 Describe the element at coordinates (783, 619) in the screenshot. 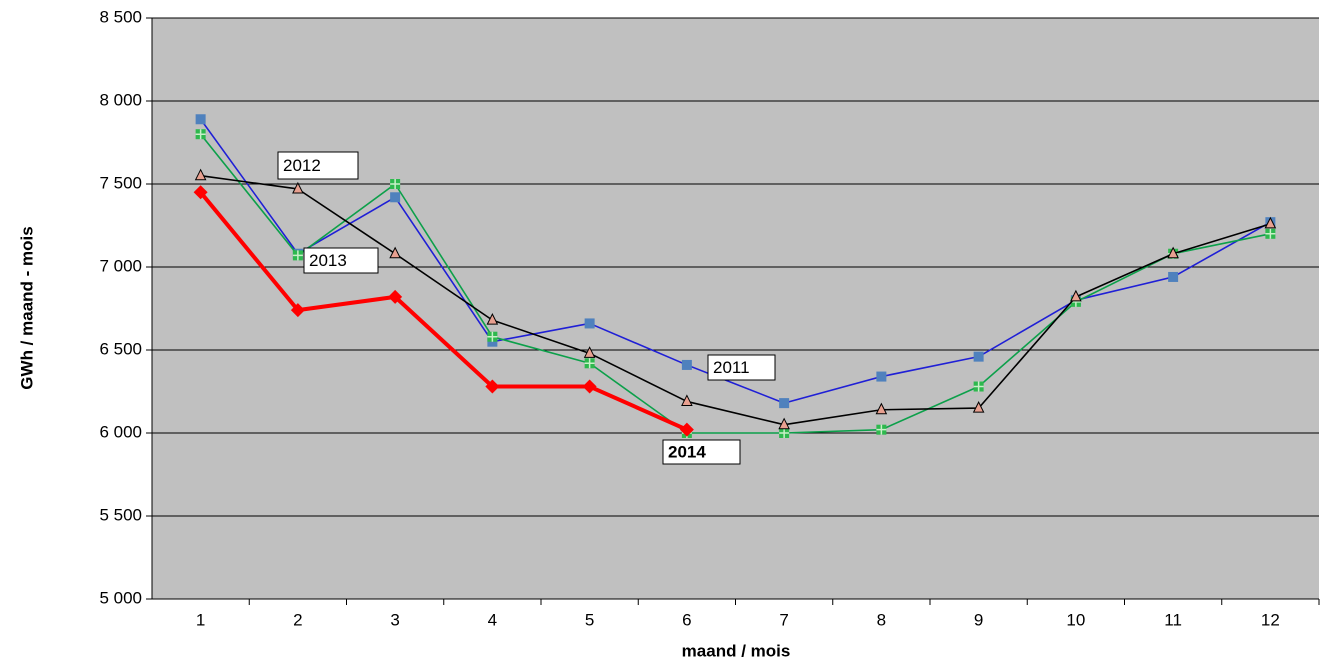

I see `x-tick-label: 7` at that location.